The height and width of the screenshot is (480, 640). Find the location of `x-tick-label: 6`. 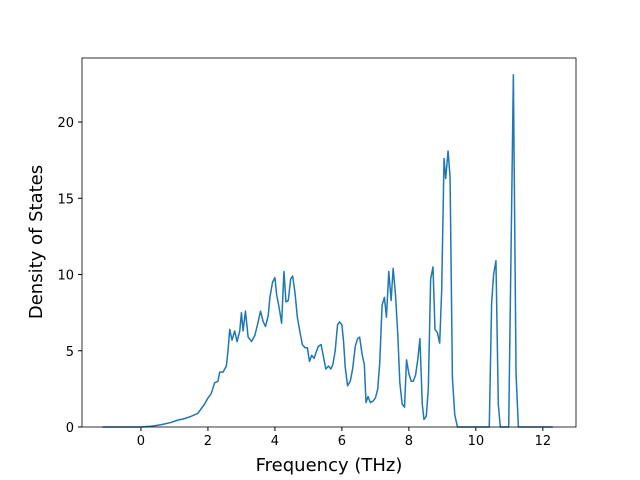

x-tick-label: 6 is located at coordinates (342, 441).